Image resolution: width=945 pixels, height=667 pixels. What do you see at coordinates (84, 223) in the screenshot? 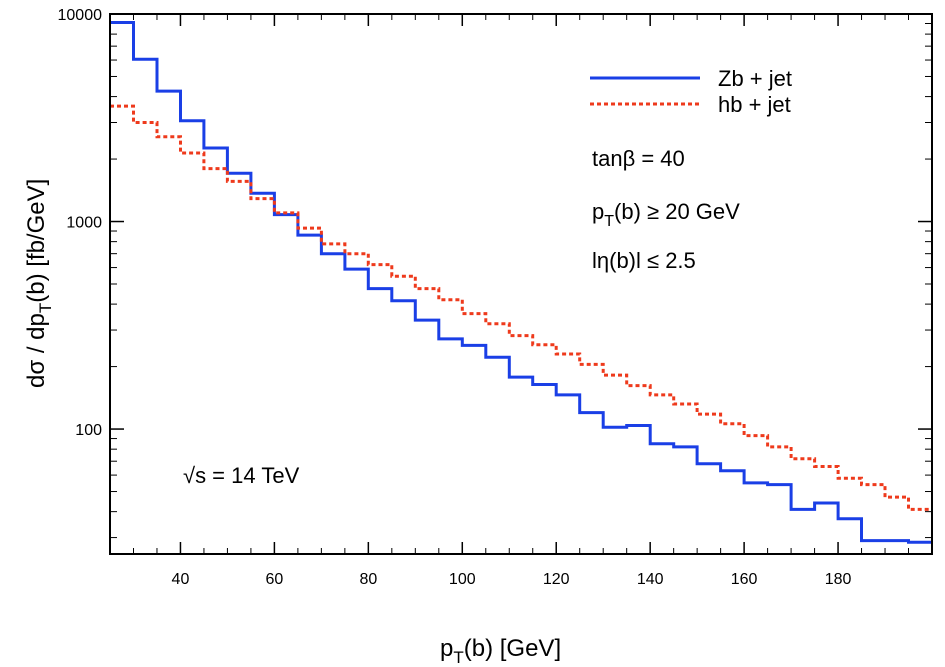
I see `y-tick-label: 1000` at bounding box center [84, 223].